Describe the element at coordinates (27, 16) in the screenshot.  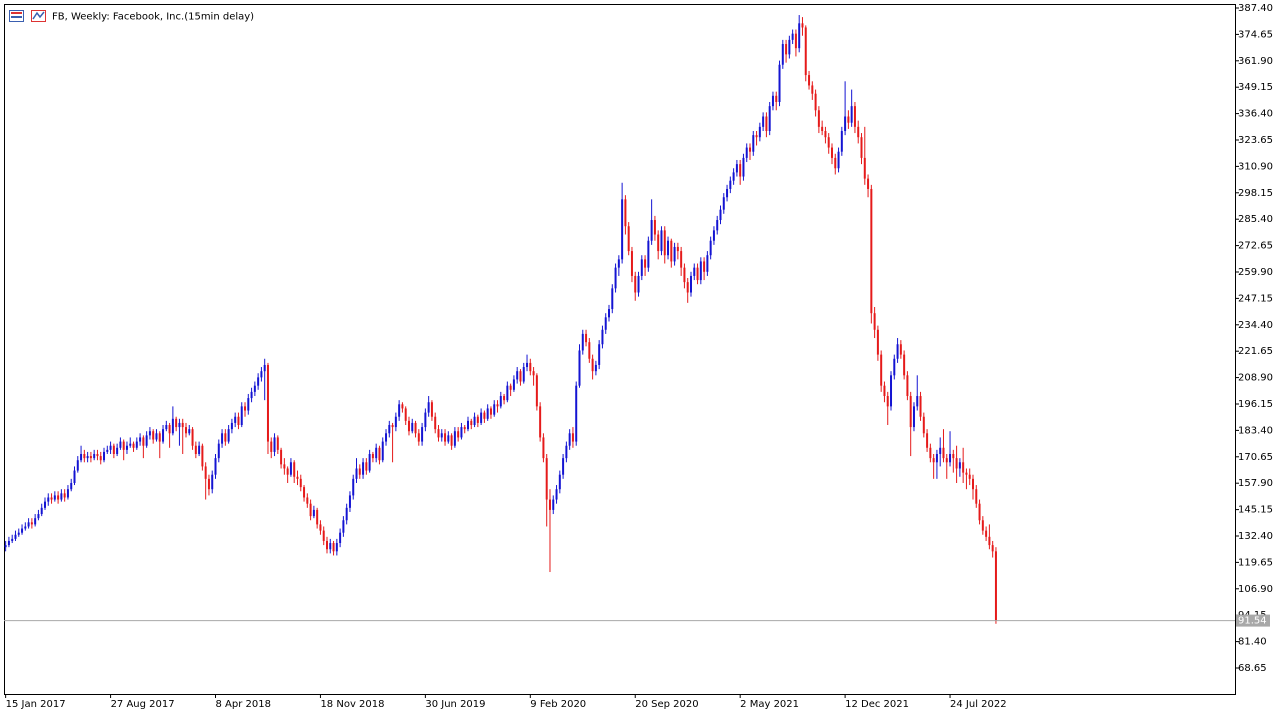
I see `chart-icons` at that location.